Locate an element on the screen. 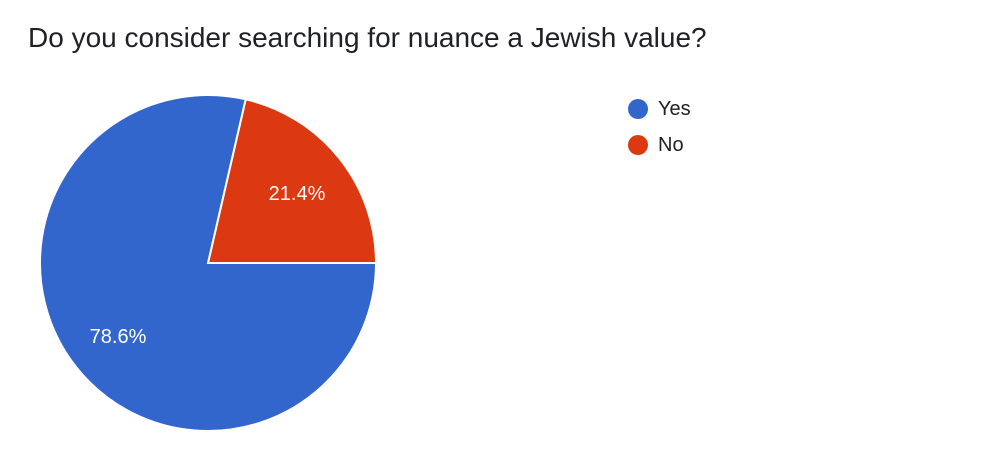 The height and width of the screenshot is (471, 1000). legend-swatch-yes is located at coordinates (638, 109).